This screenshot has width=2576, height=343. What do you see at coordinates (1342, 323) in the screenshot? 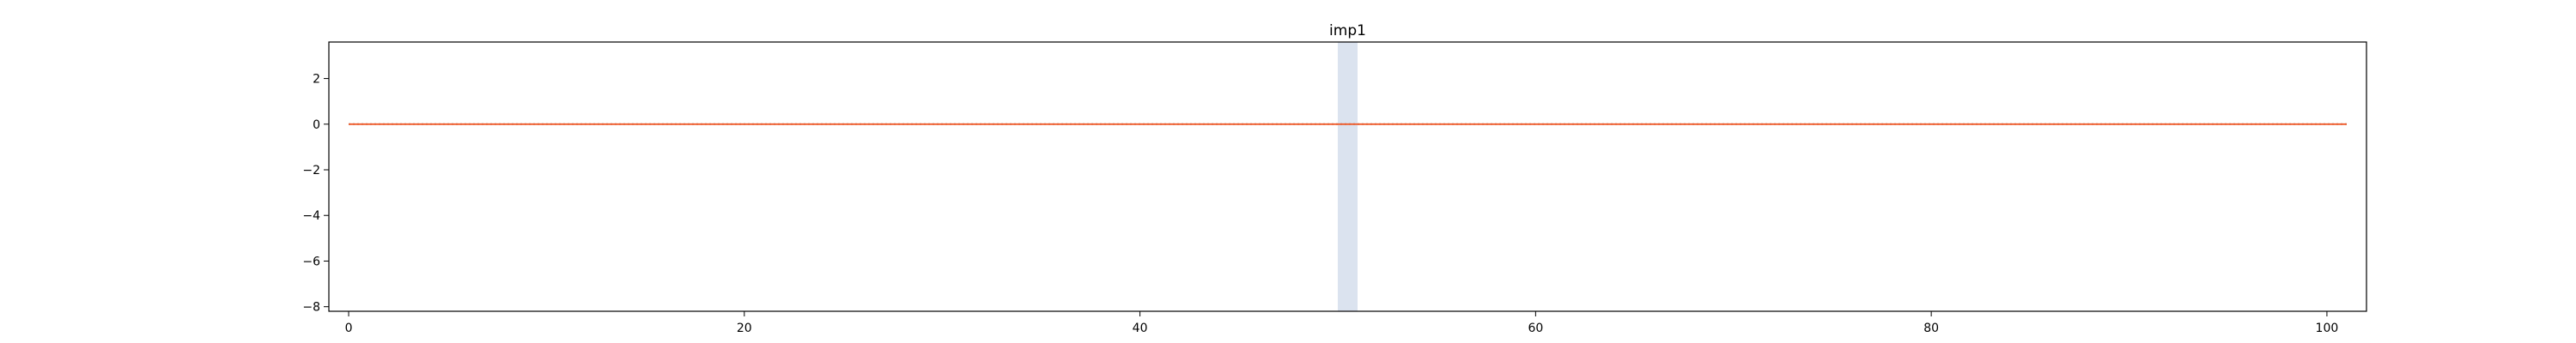
I see `x-axis: 0 20 40 60 80 100` at bounding box center [1342, 323].